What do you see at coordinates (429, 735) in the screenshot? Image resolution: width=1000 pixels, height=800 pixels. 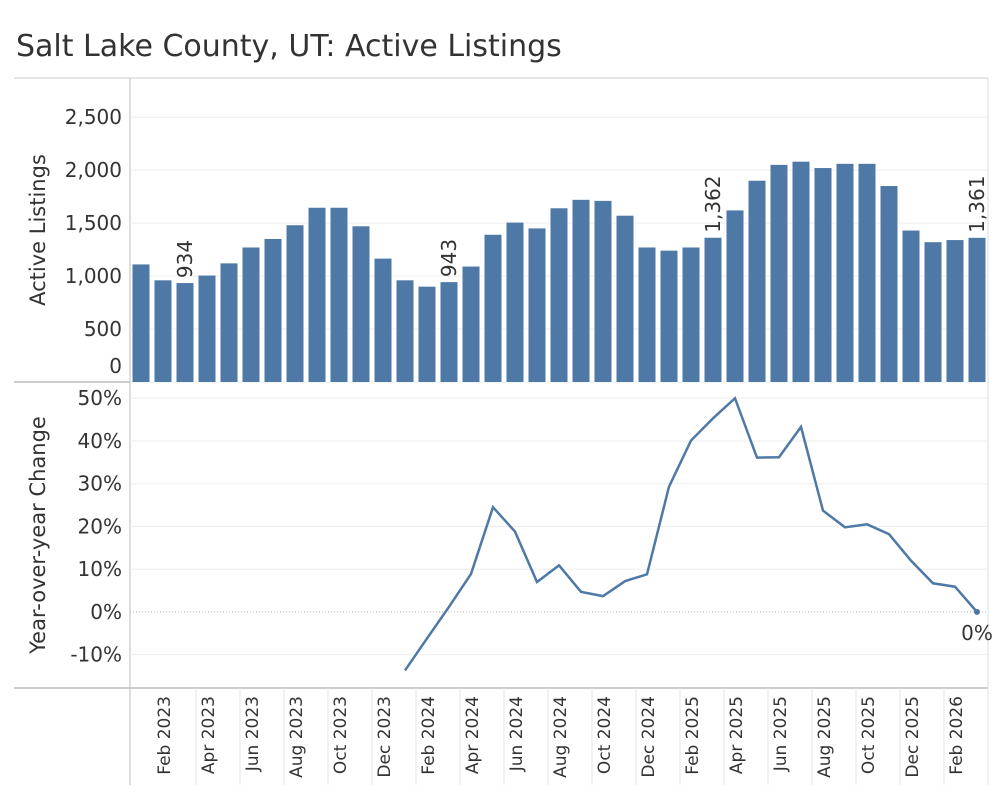 I see `x-tick-label: Feb 2024` at bounding box center [429, 735].